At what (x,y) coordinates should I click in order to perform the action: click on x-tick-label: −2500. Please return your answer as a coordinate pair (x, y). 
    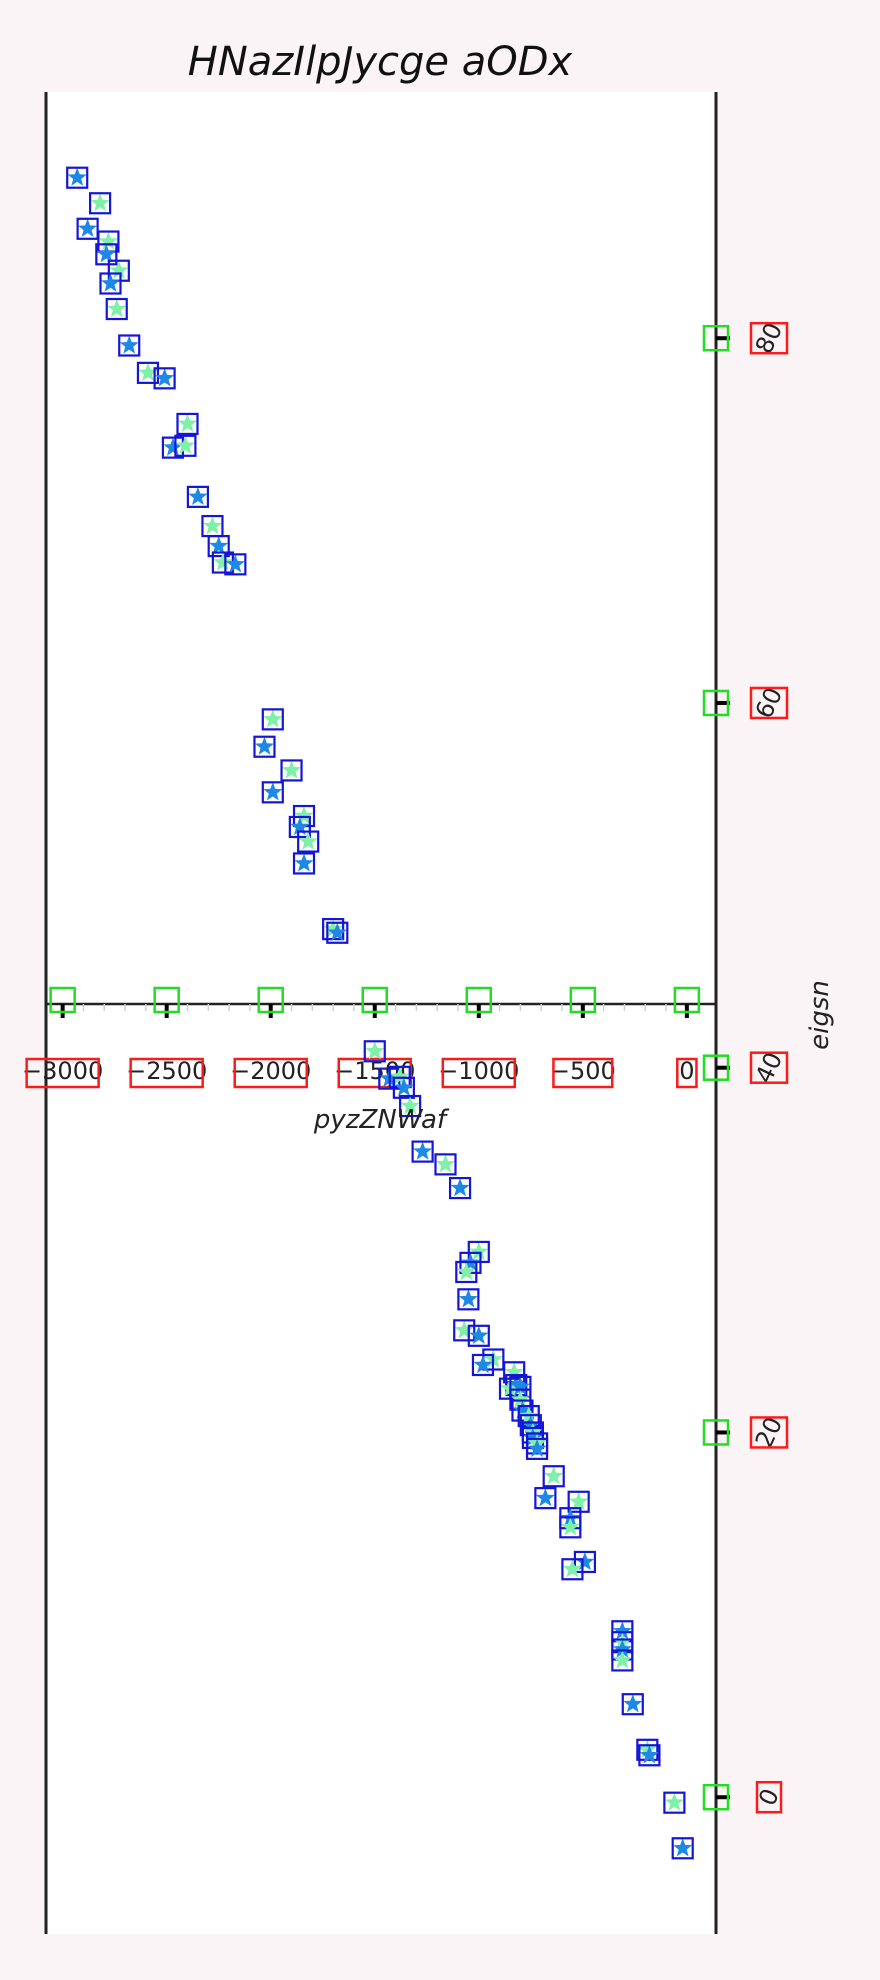
    Looking at the image, I should click on (166, 1071).